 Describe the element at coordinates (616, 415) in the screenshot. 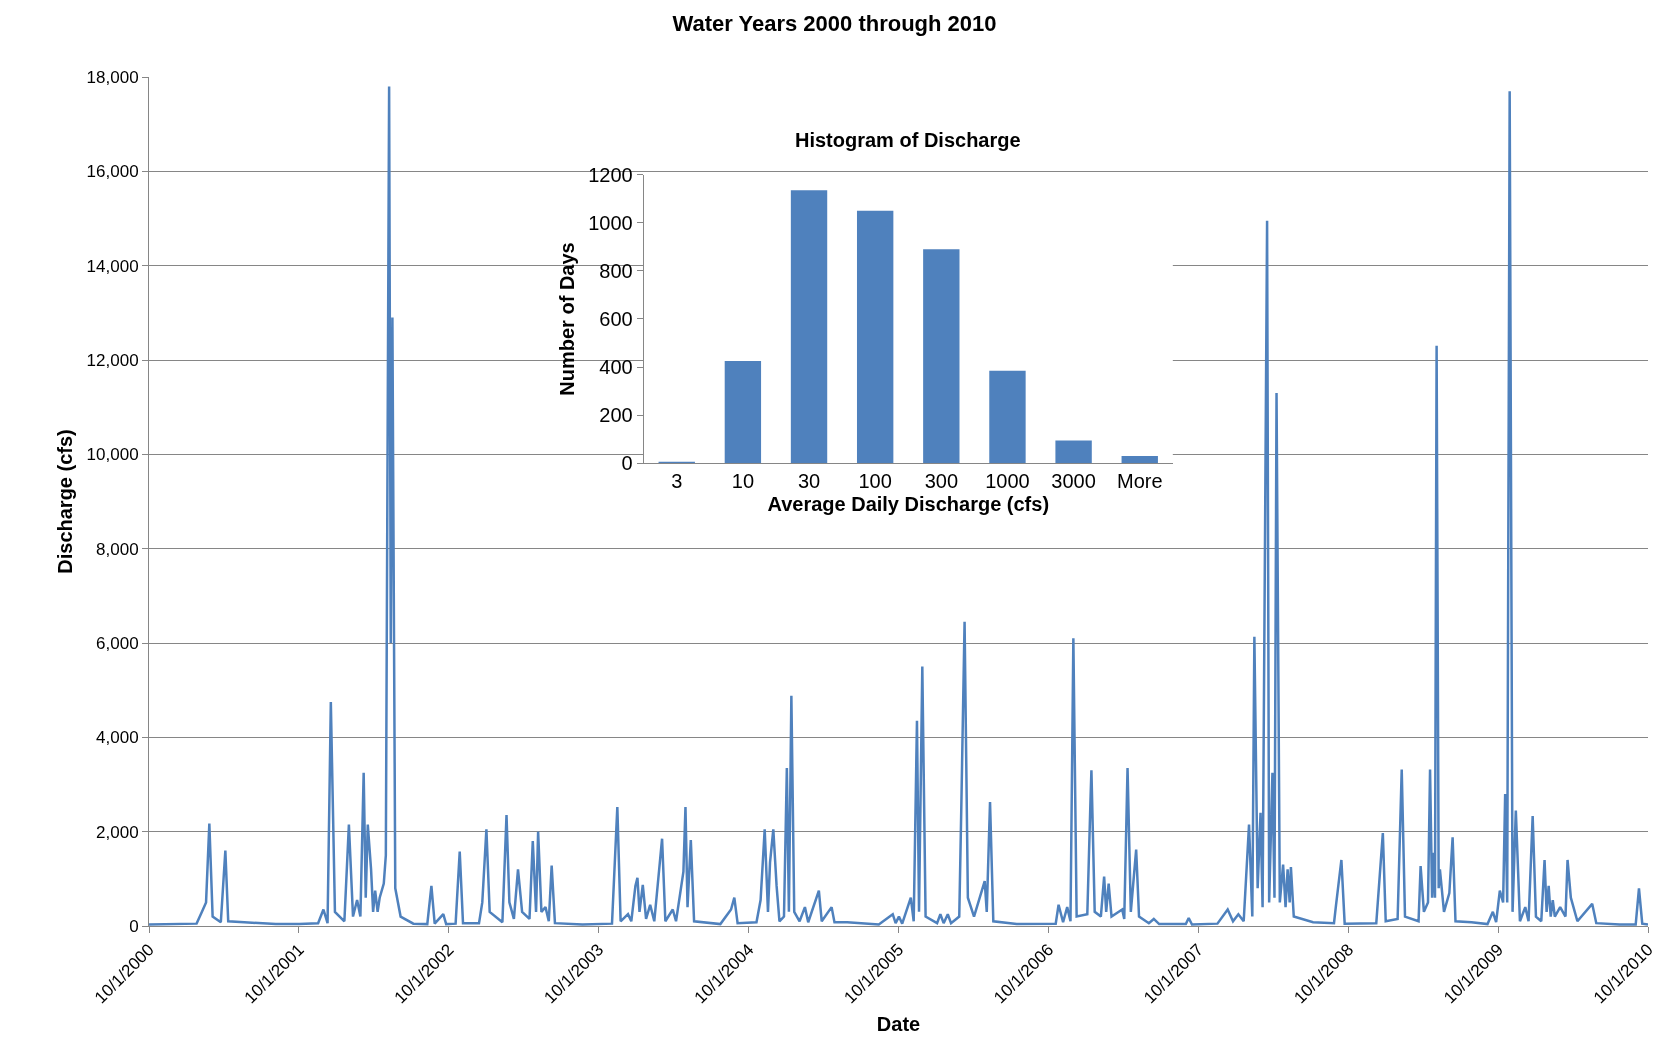

I see `y-tick-label: 200` at that location.